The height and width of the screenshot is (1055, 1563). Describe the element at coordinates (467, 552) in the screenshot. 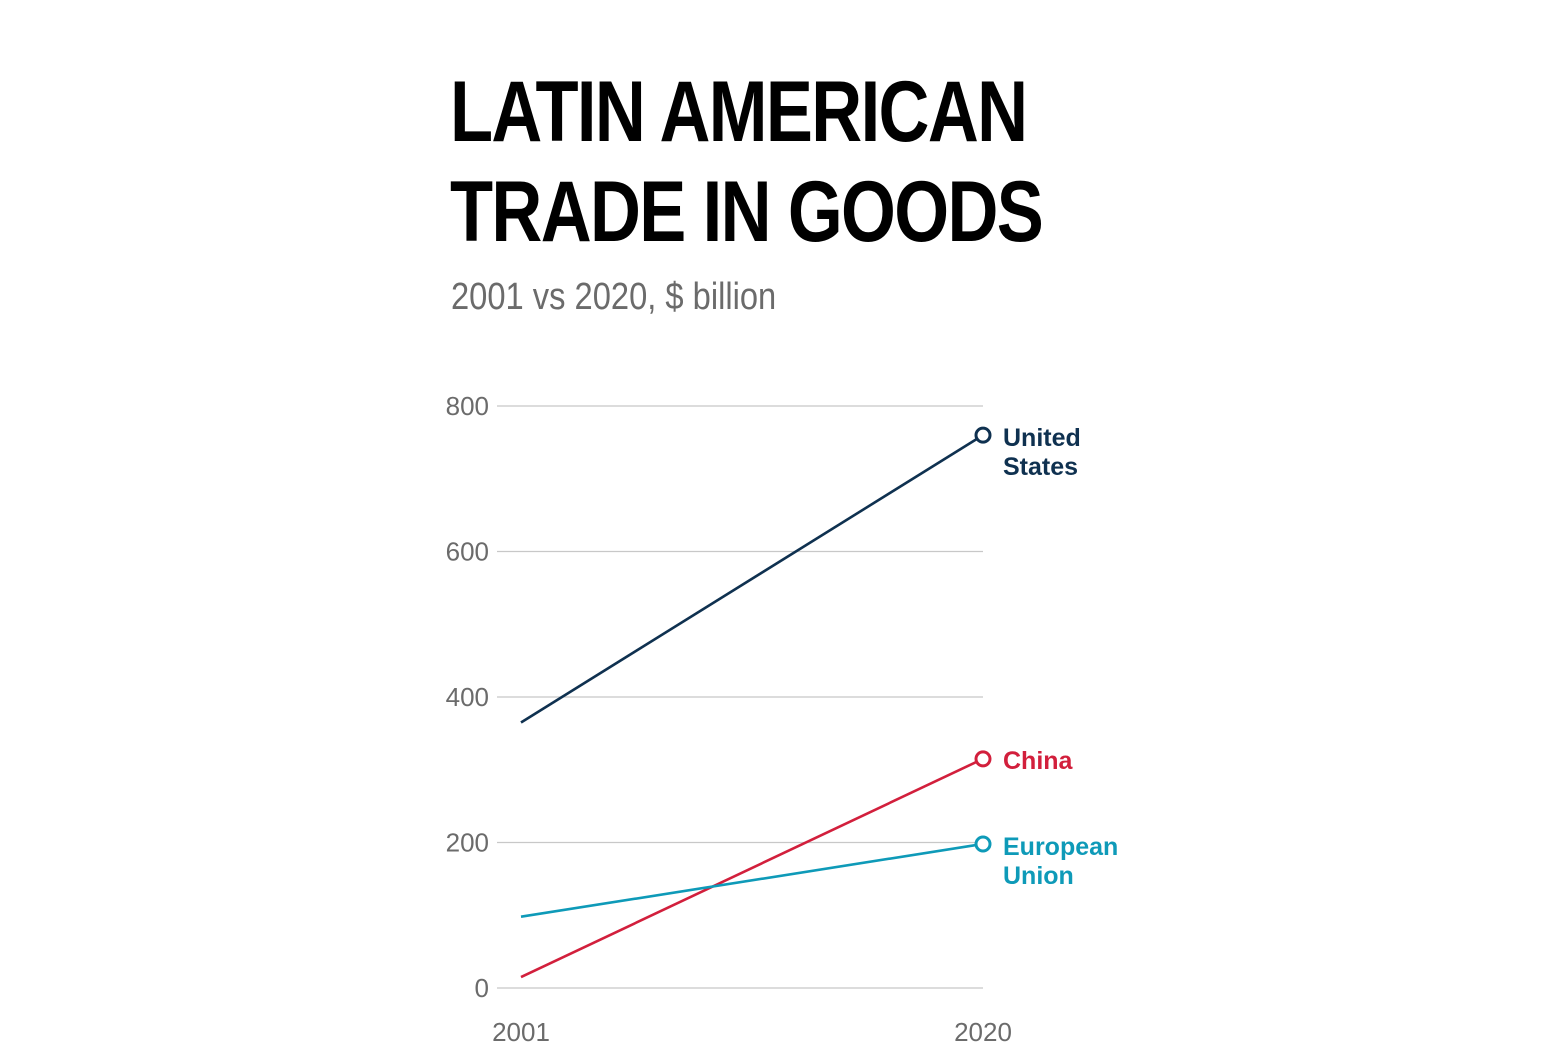

I see `y-tick-label-600: 600` at that location.